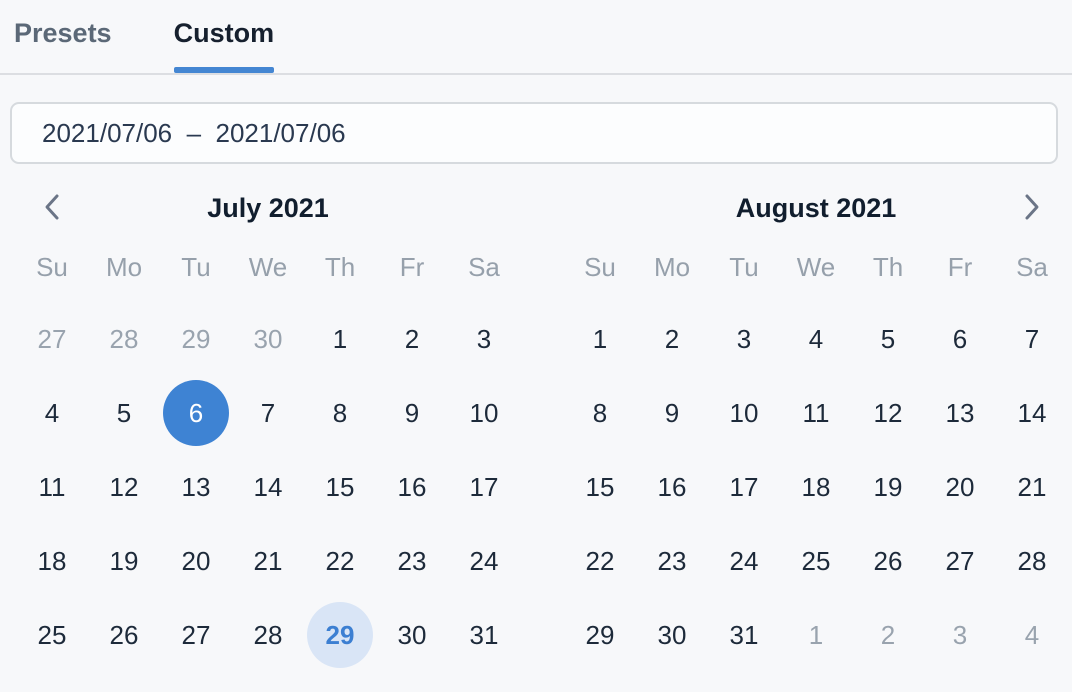  I want to click on day-number: 5, so click(888, 338).